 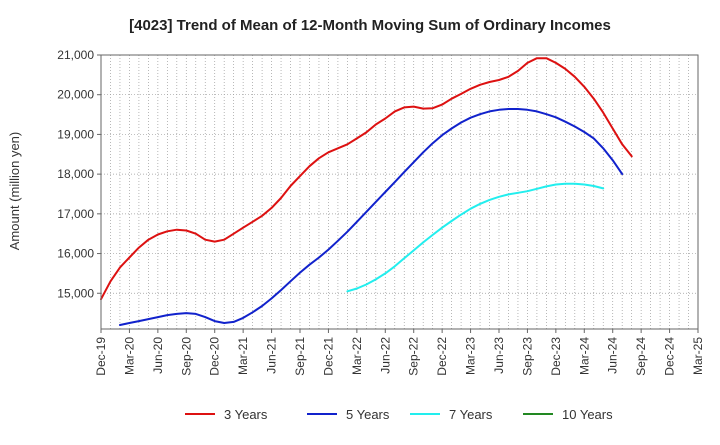 What do you see at coordinates (328, 356) in the screenshot?
I see `x-tick-label: Dec-21` at bounding box center [328, 356].